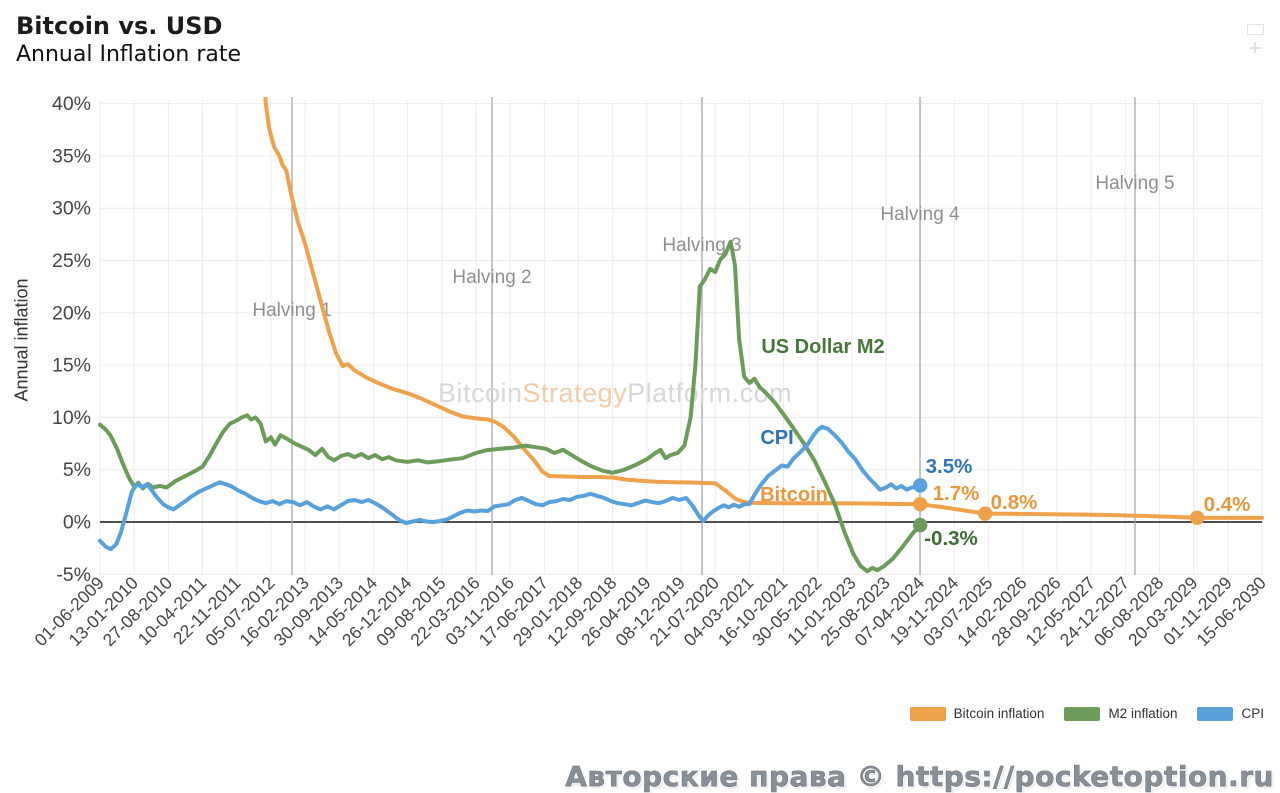 The height and width of the screenshot is (793, 1280). I want to click on m2-swatch-icon, so click(1082, 713).